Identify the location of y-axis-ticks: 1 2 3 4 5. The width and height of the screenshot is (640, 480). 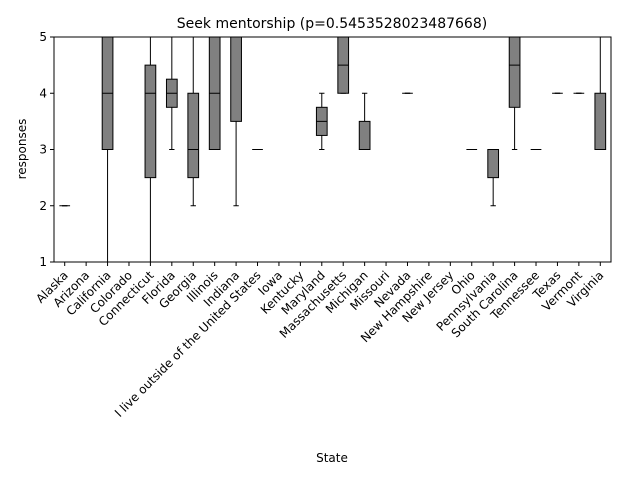
(46, 149).